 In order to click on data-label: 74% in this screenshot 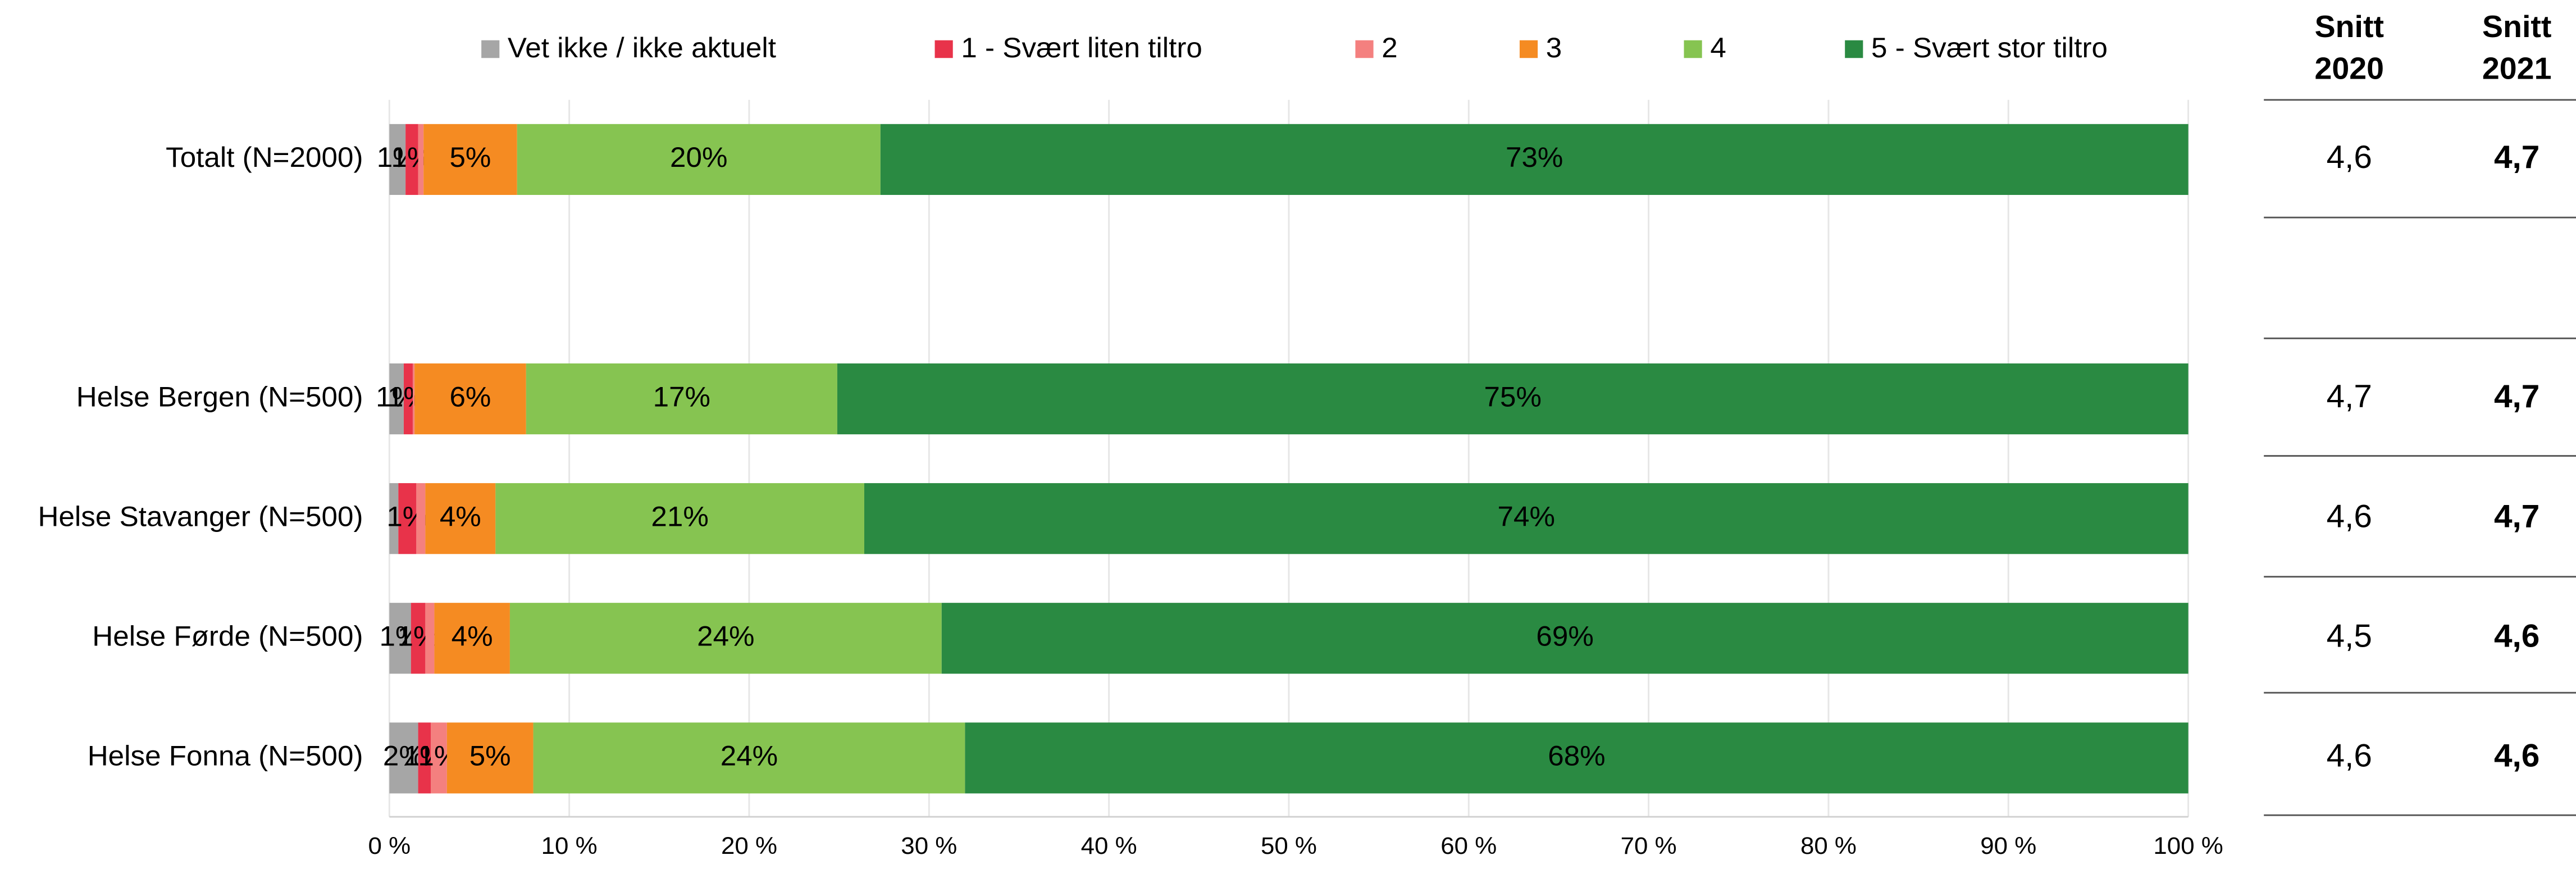, I will do `click(1526, 516)`.